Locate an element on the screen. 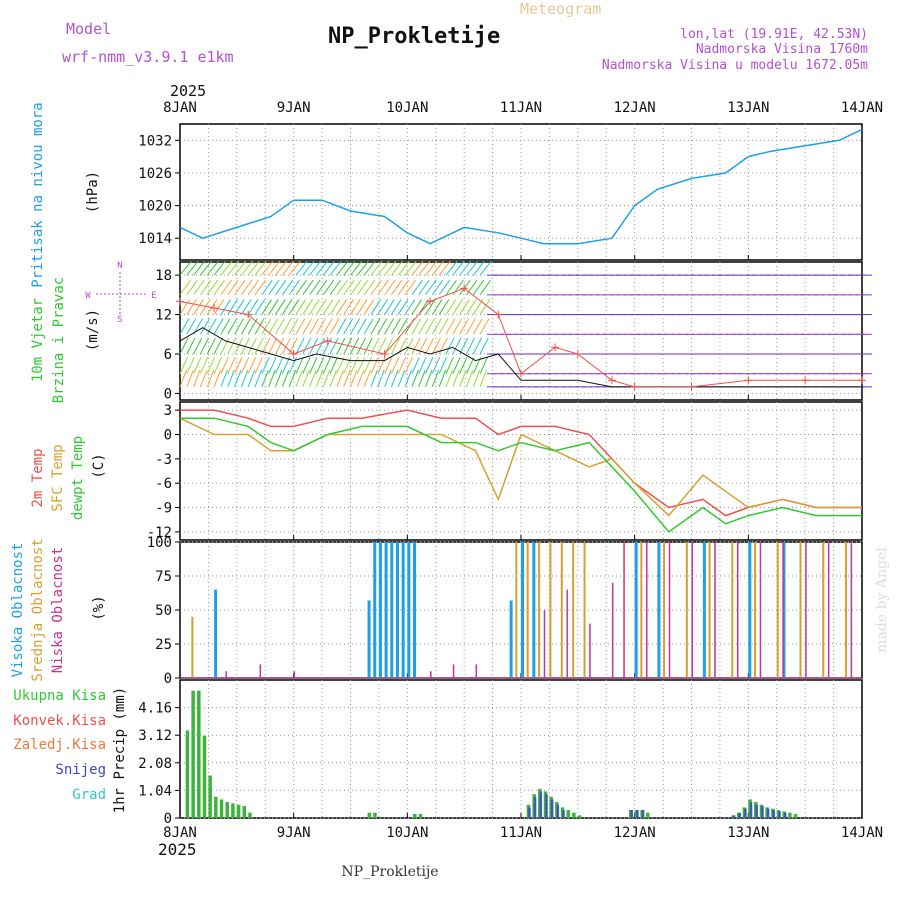  bottom-x-tick-labels: 8JAN 9JAN 10JAN 11JAN 12JAN 13JAN 14JAN is located at coordinates (523, 833).